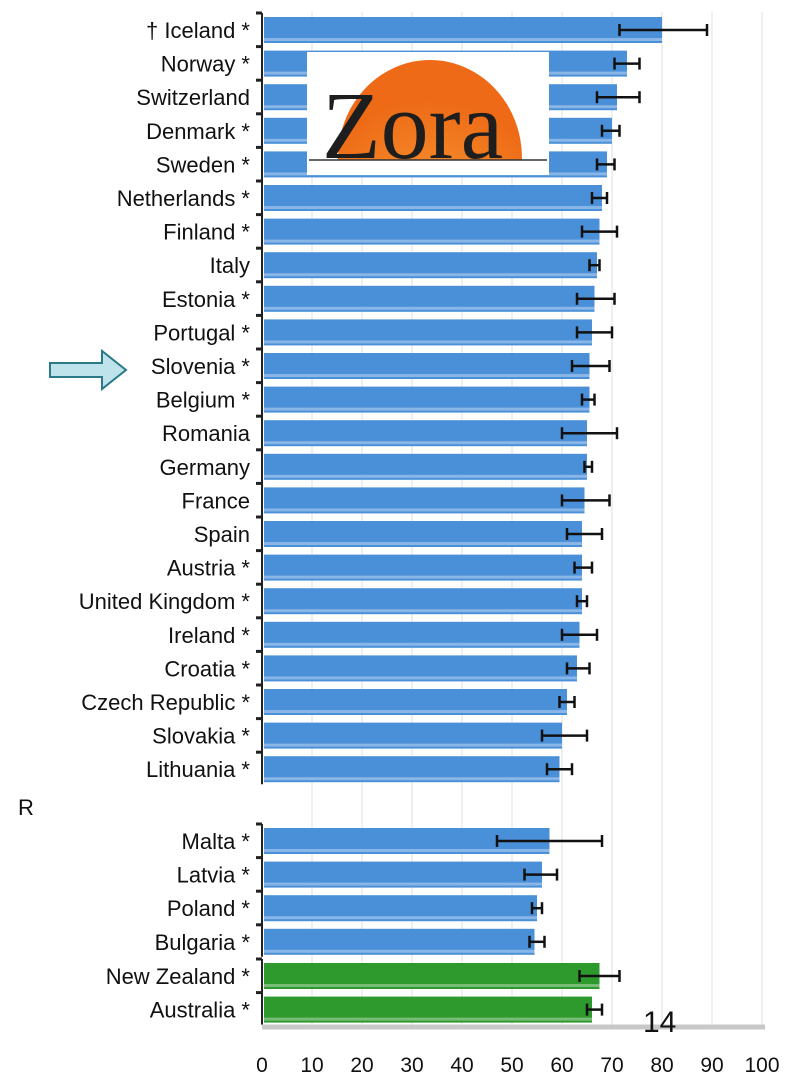 Image resolution: width=785 pixels, height=1081 pixels. I want to click on category-label: Belgium *, so click(203, 400).